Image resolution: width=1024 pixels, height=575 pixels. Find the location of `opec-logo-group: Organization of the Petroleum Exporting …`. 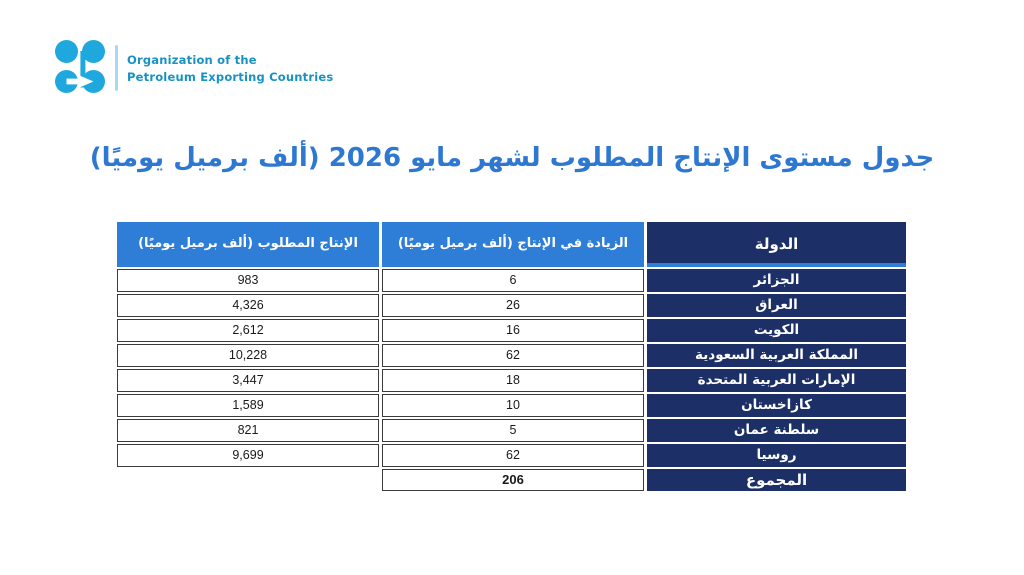

opec-logo-group: Organization of the Petroleum Exporting … is located at coordinates (194, 68).